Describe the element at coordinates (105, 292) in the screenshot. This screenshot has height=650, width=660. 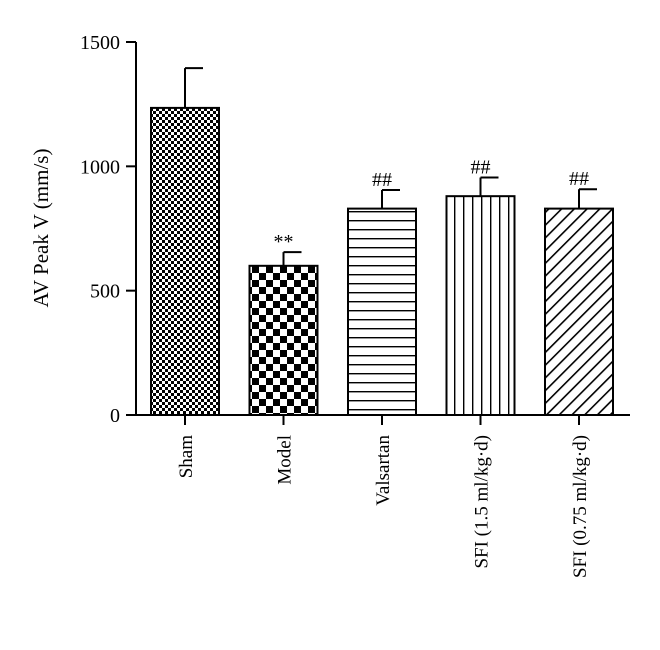
I see `y-tick-label: 500` at that location.